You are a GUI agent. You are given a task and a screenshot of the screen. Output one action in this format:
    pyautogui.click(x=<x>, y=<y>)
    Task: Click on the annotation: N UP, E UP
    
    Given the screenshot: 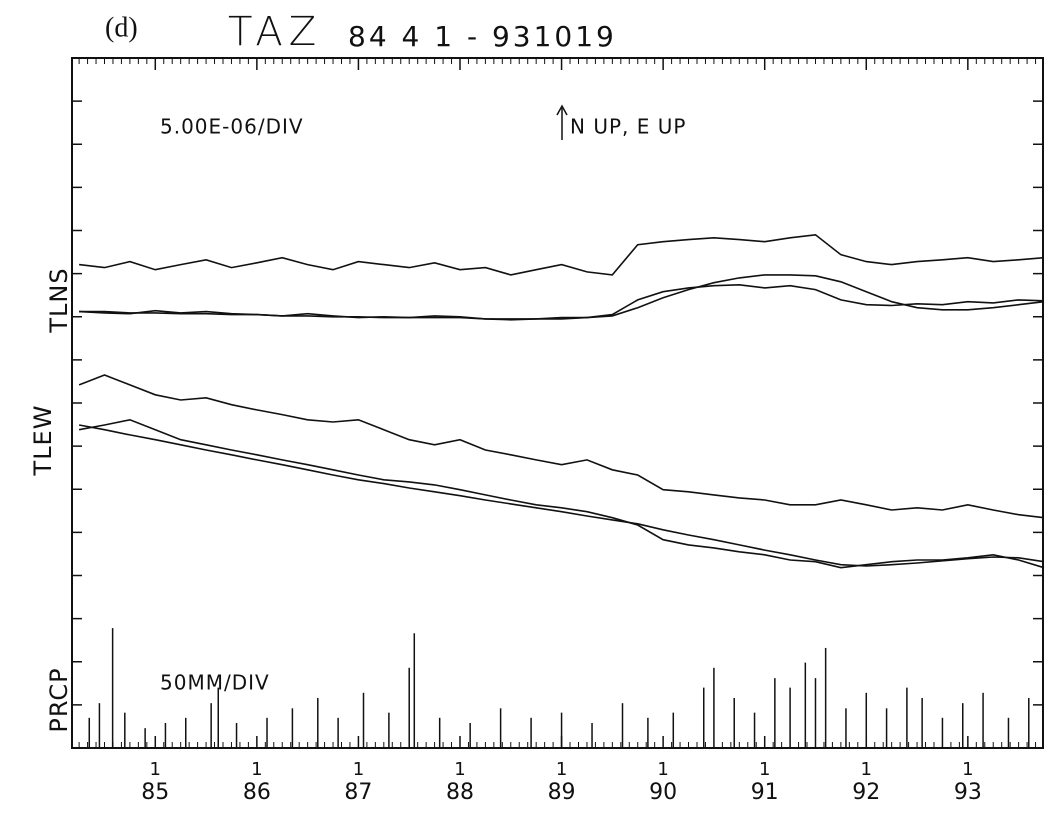 What is the action you would take?
    pyautogui.click(x=628, y=127)
    